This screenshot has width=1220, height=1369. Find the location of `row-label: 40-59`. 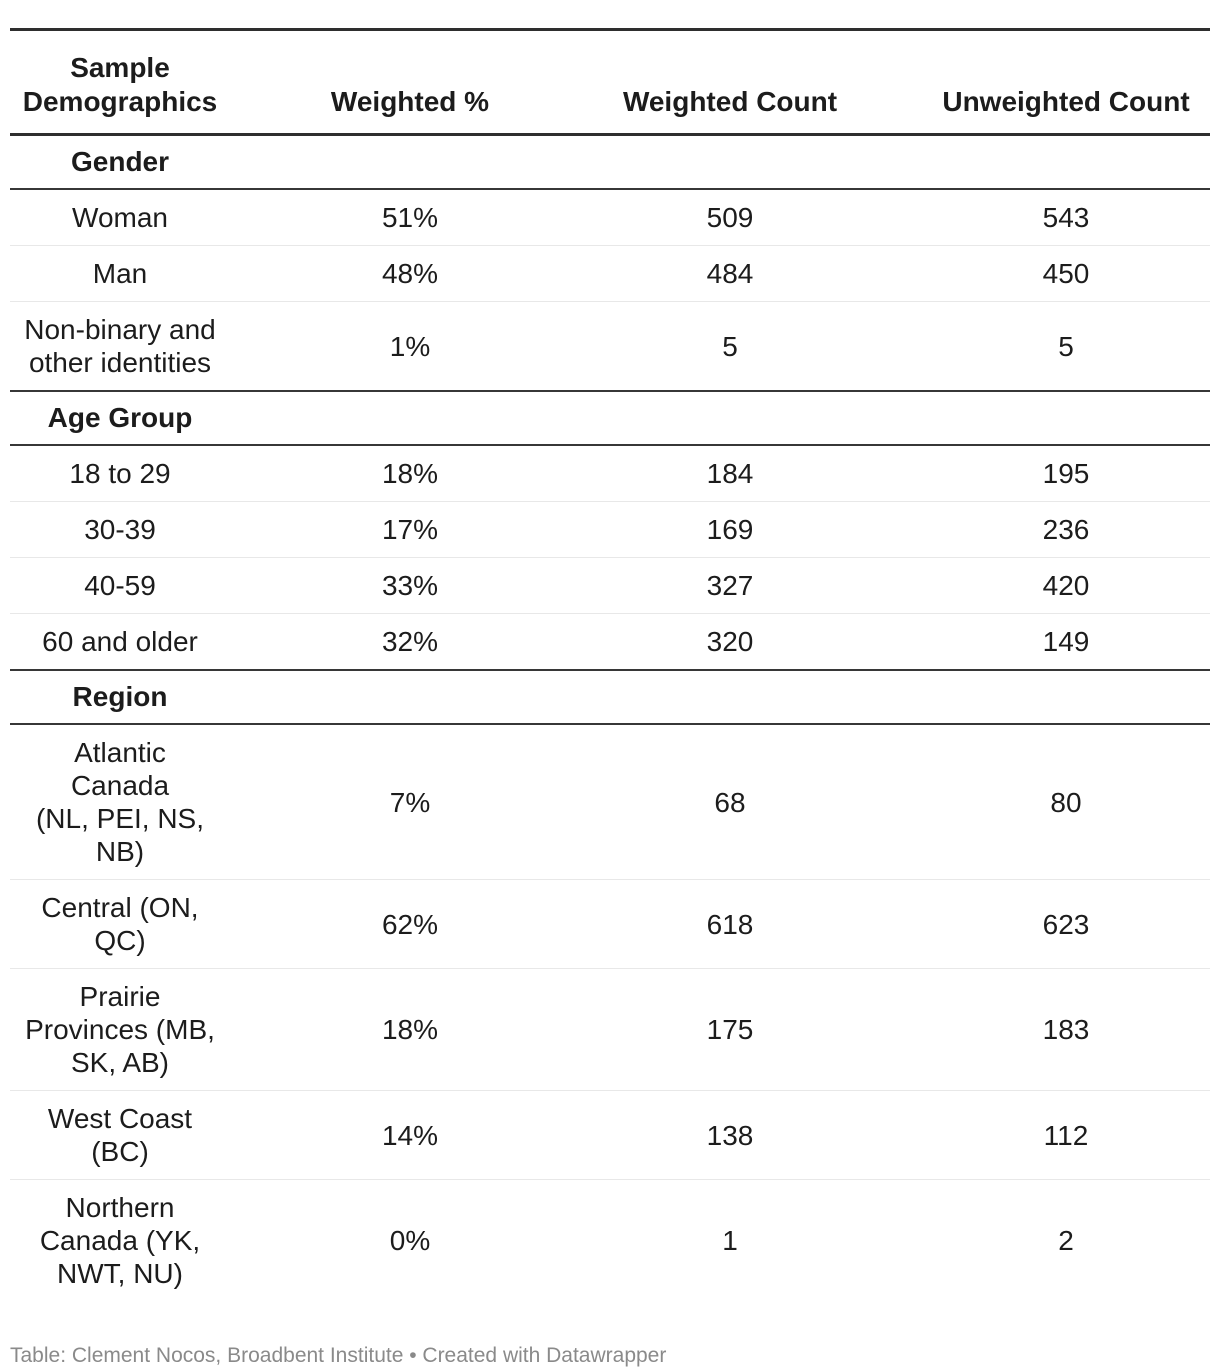

row-label: 40-59 is located at coordinates (120, 585).